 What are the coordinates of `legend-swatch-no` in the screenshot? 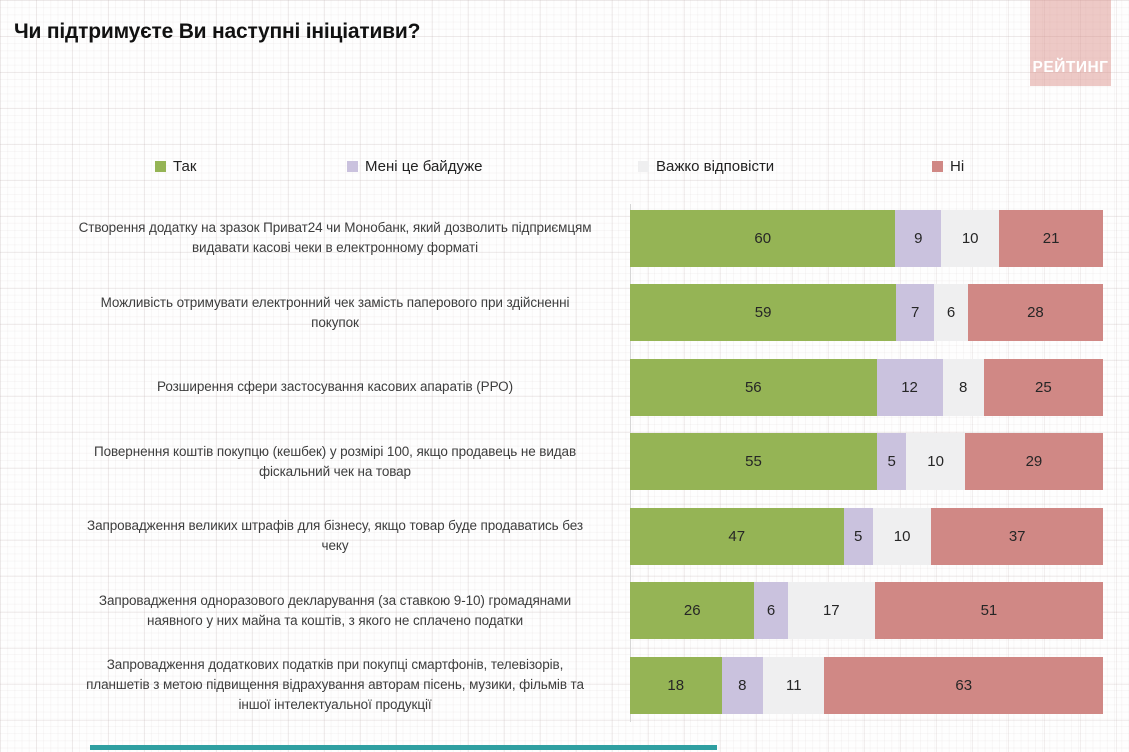 It's located at (937, 166).